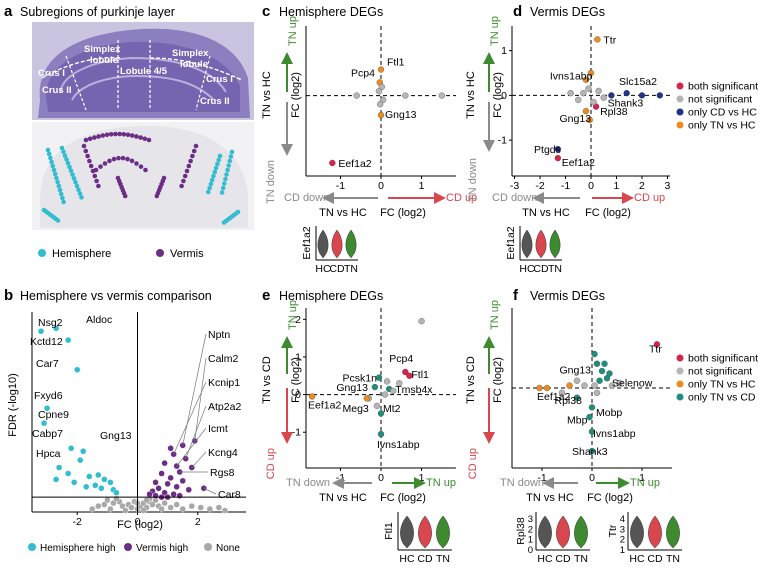 Image resolution: width=768 pixels, height=570 pixels. Describe the element at coordinates (323, 269) in the screenshot. I see `violin-group-label: HC` at that location.